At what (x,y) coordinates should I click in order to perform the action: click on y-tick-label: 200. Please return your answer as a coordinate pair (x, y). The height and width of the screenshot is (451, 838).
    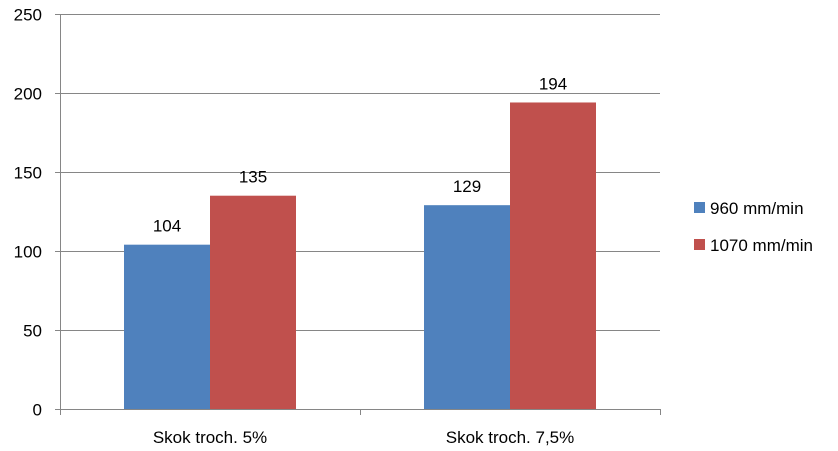
    Looking at the image, I should click on (28, 94).